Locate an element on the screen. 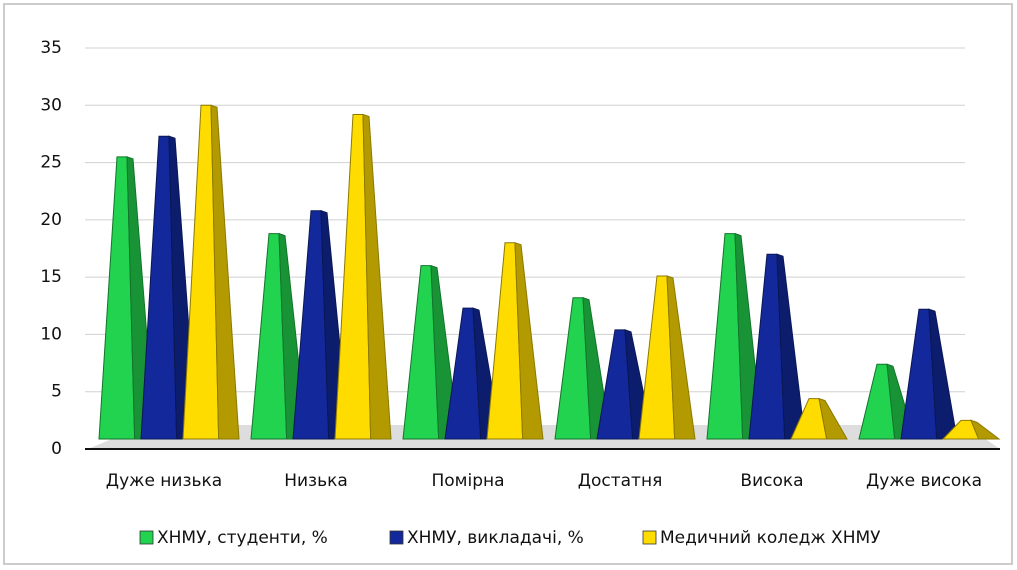  y-tick-label: 10 is located at coordinates (51, 334).